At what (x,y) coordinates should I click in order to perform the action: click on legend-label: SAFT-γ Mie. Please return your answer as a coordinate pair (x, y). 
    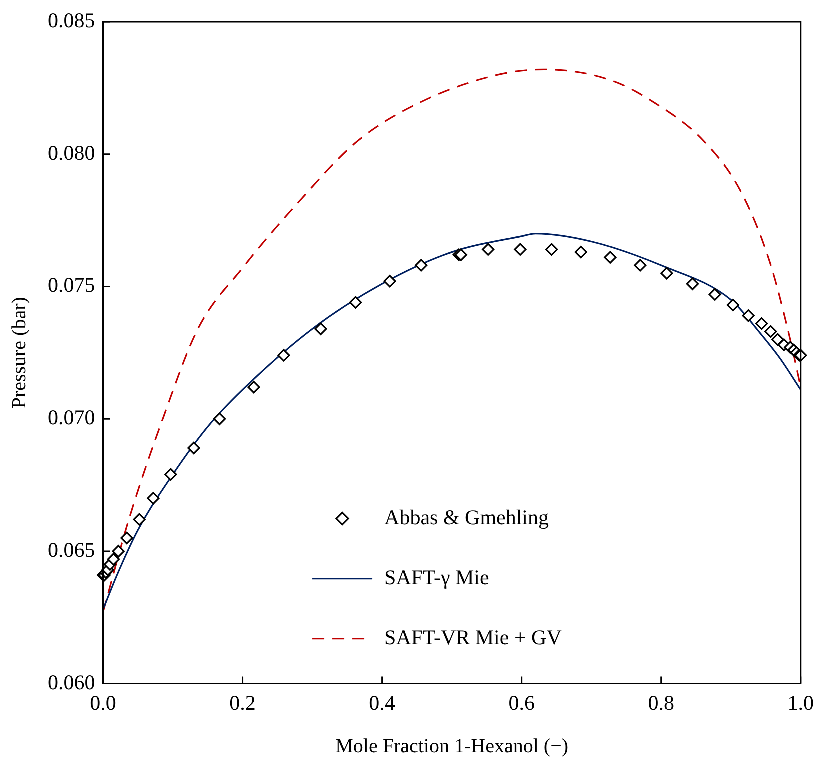
    Looking at the image, I should click on (437, 577).